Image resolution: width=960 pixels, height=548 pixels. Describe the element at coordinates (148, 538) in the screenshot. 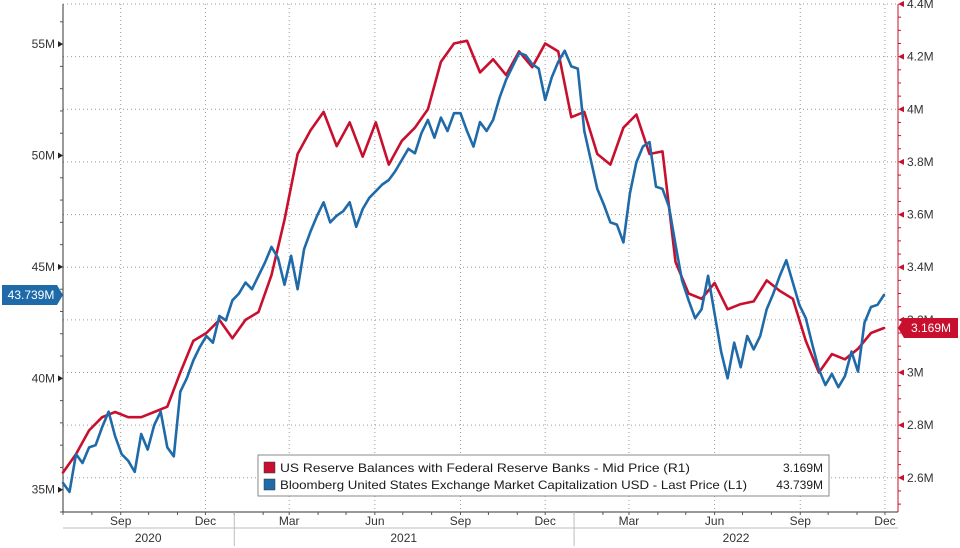

I see `x-axis-year-label: 2020` at that location.